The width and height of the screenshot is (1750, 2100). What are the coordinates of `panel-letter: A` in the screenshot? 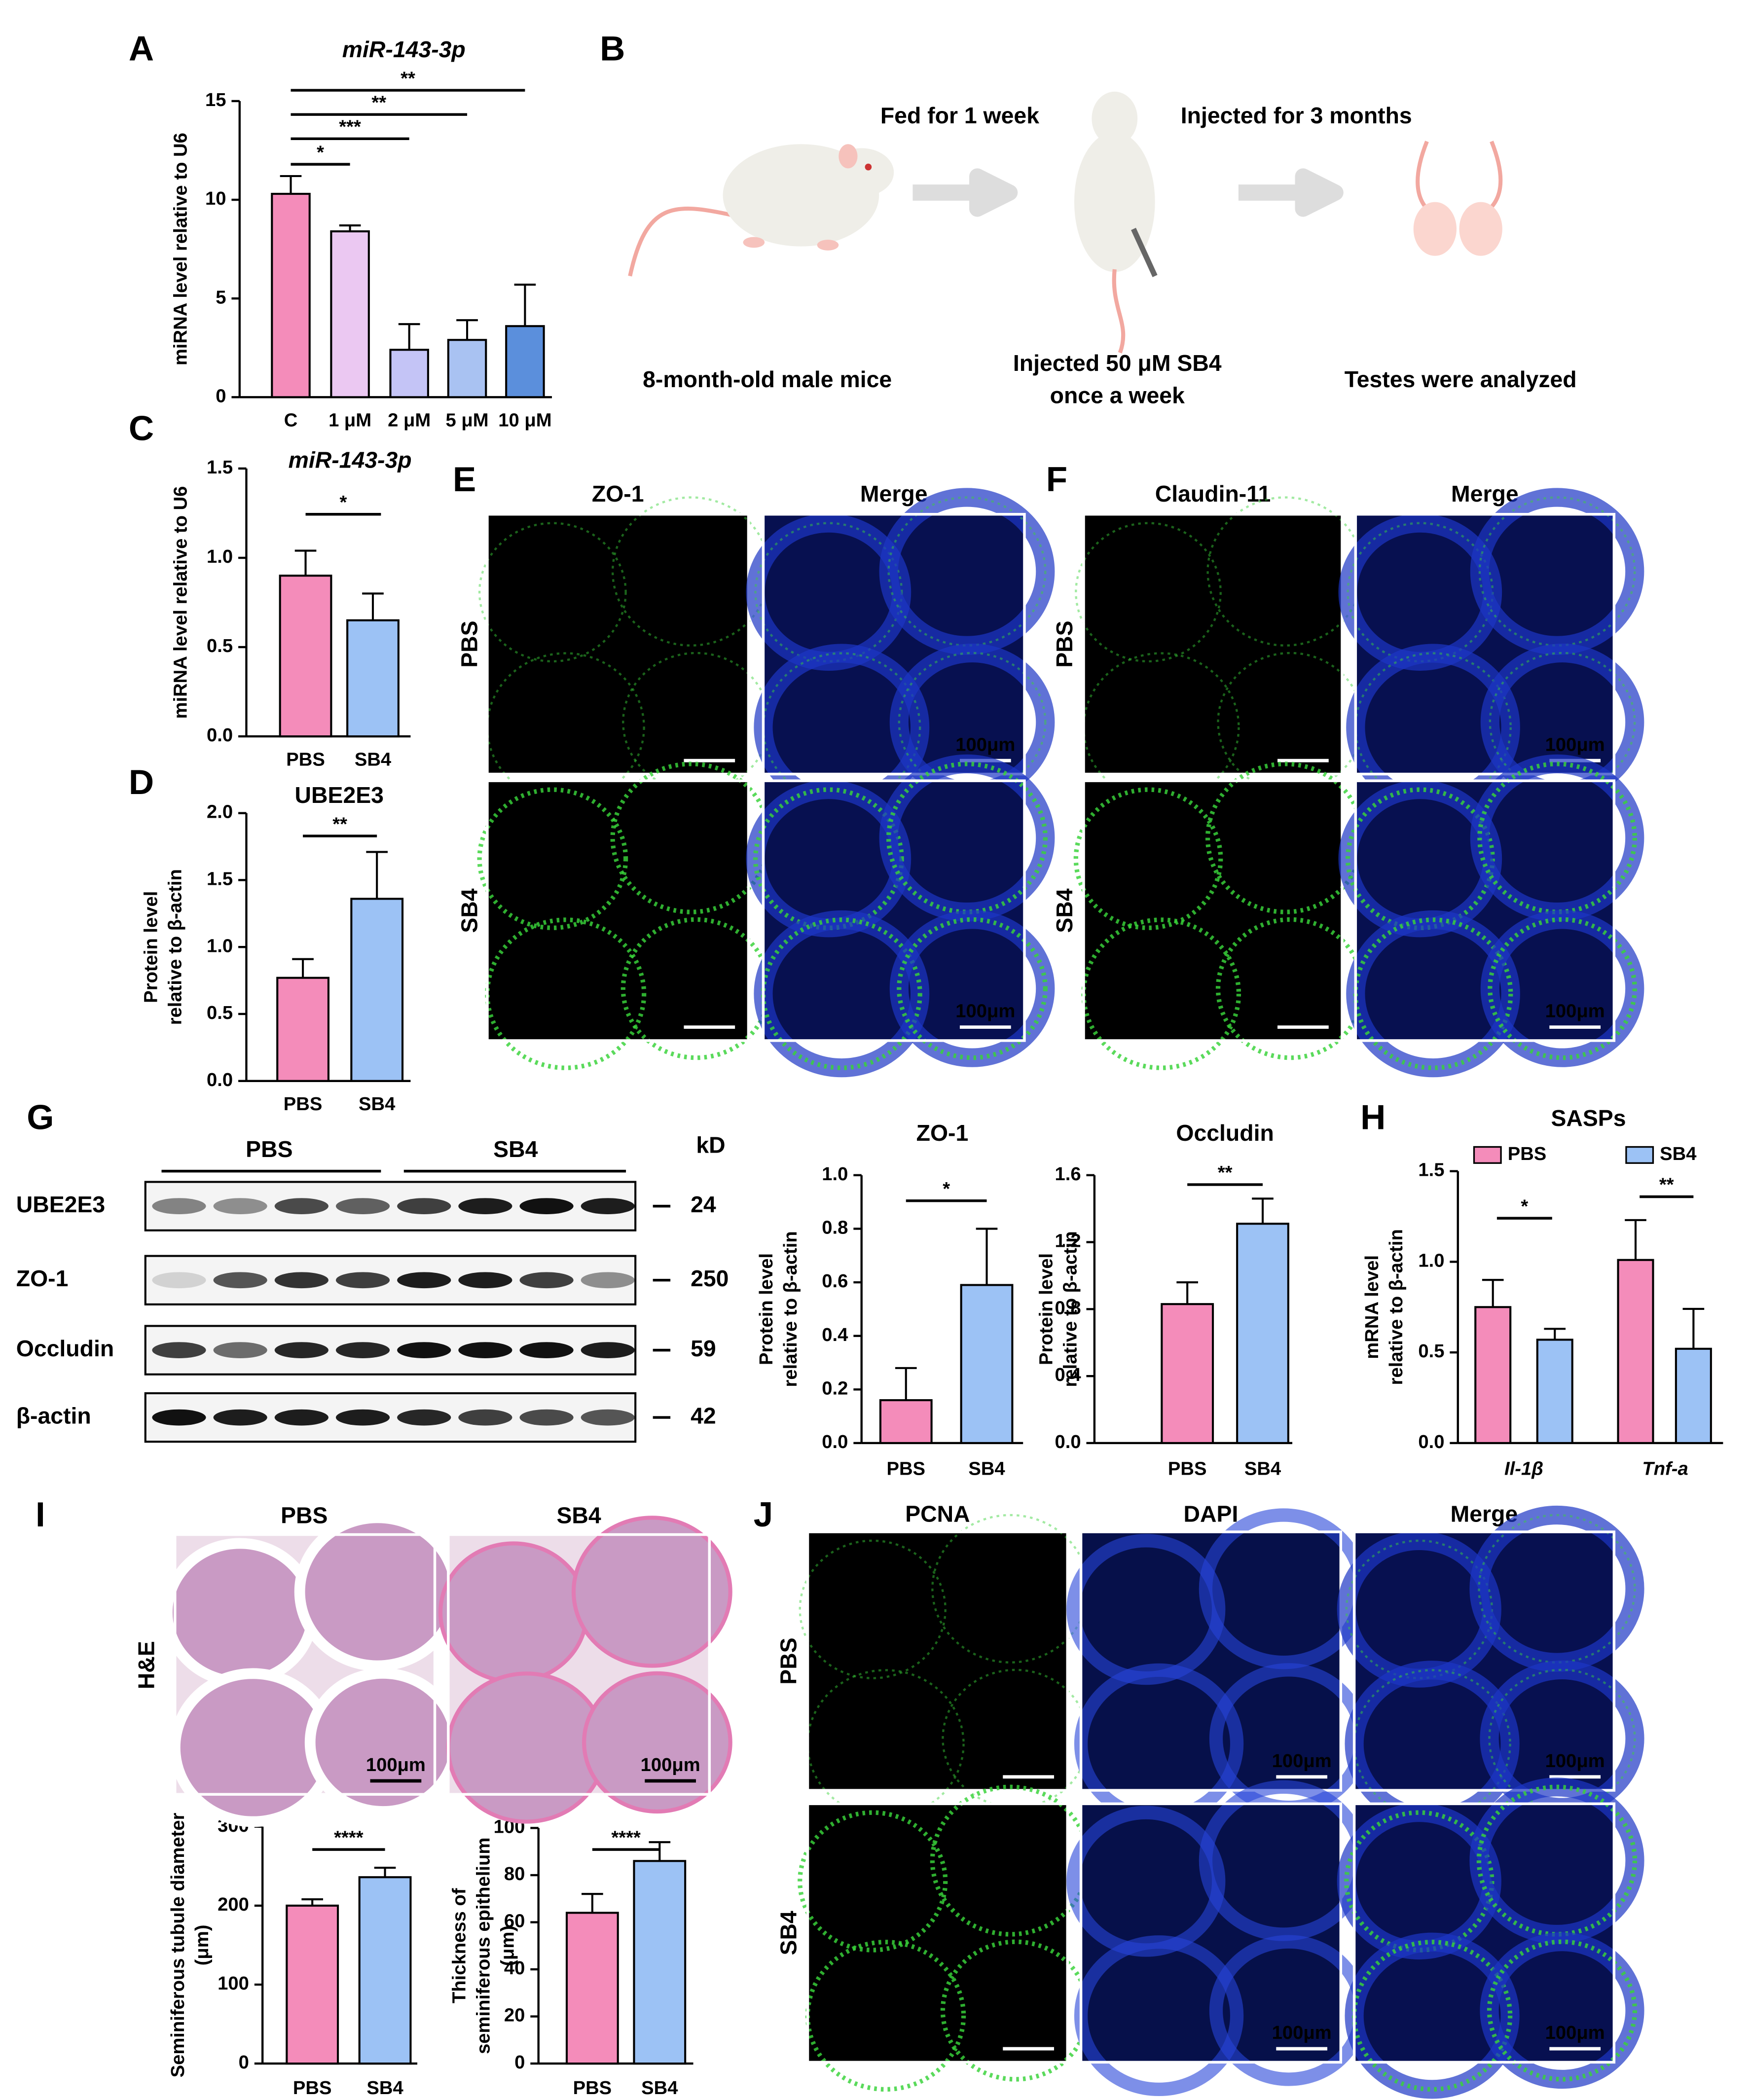 It's located at (142, 49).